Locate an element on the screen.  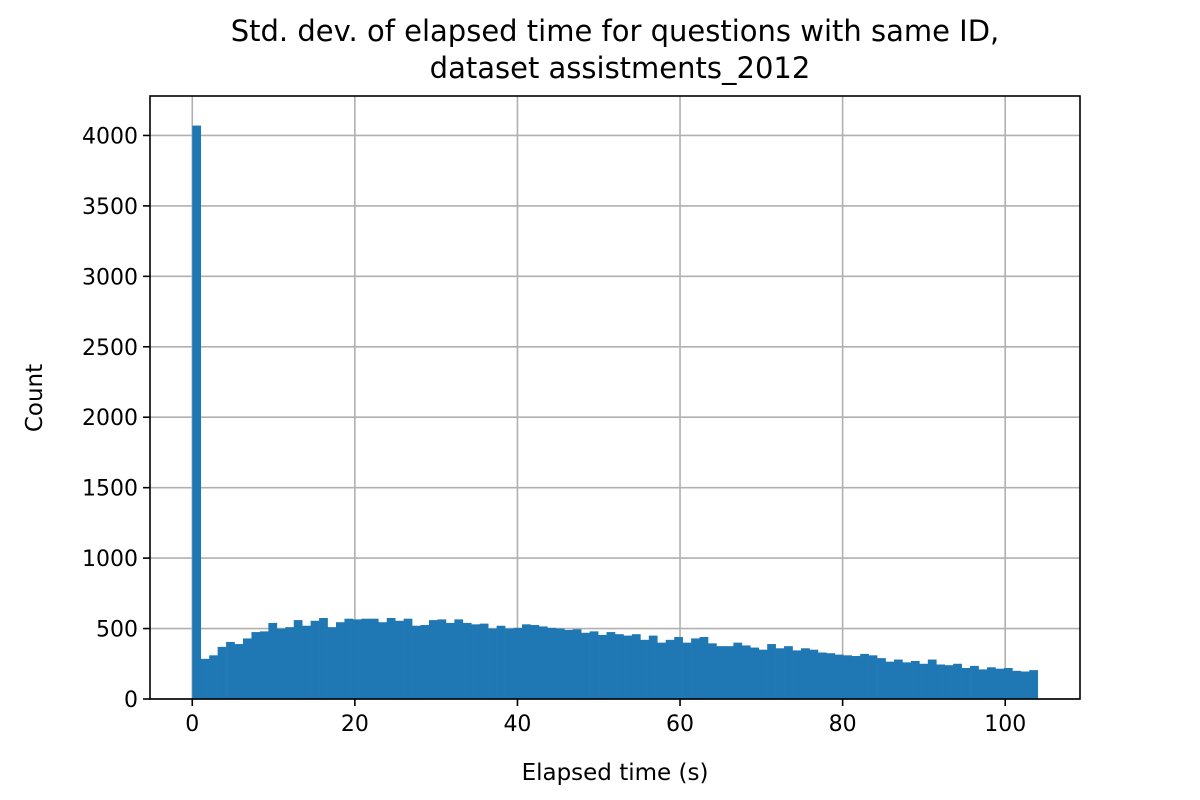
x-axis-ticks: 0 20 40 60 80 100 is located at coordinates (605, 718).